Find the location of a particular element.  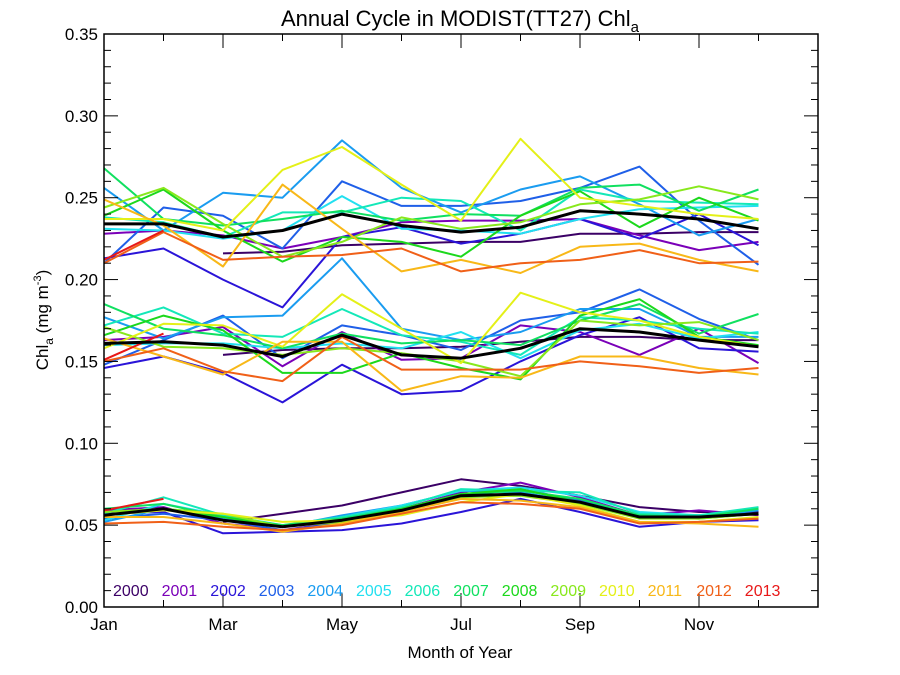

y-tick-label: 0.30 is located at coordinates (81, 116).